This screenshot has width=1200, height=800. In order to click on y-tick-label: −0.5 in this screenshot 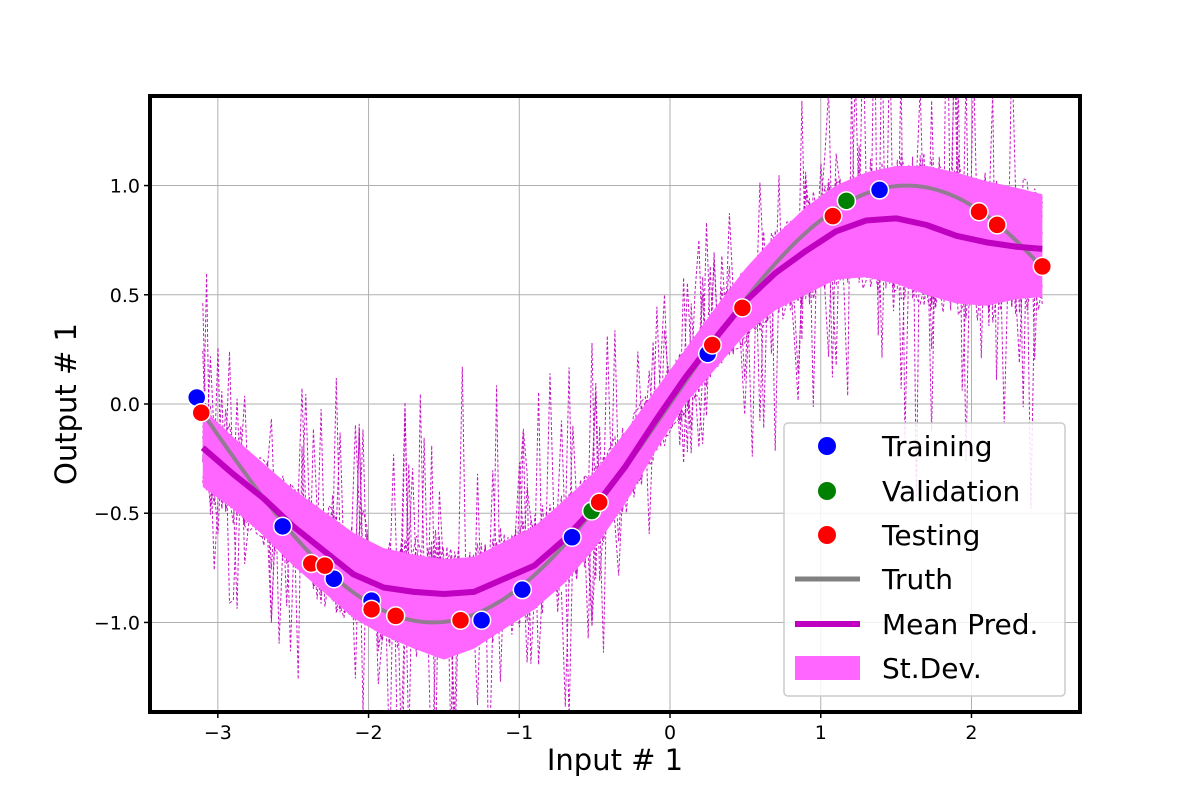, I will do `click(117, 514)`.